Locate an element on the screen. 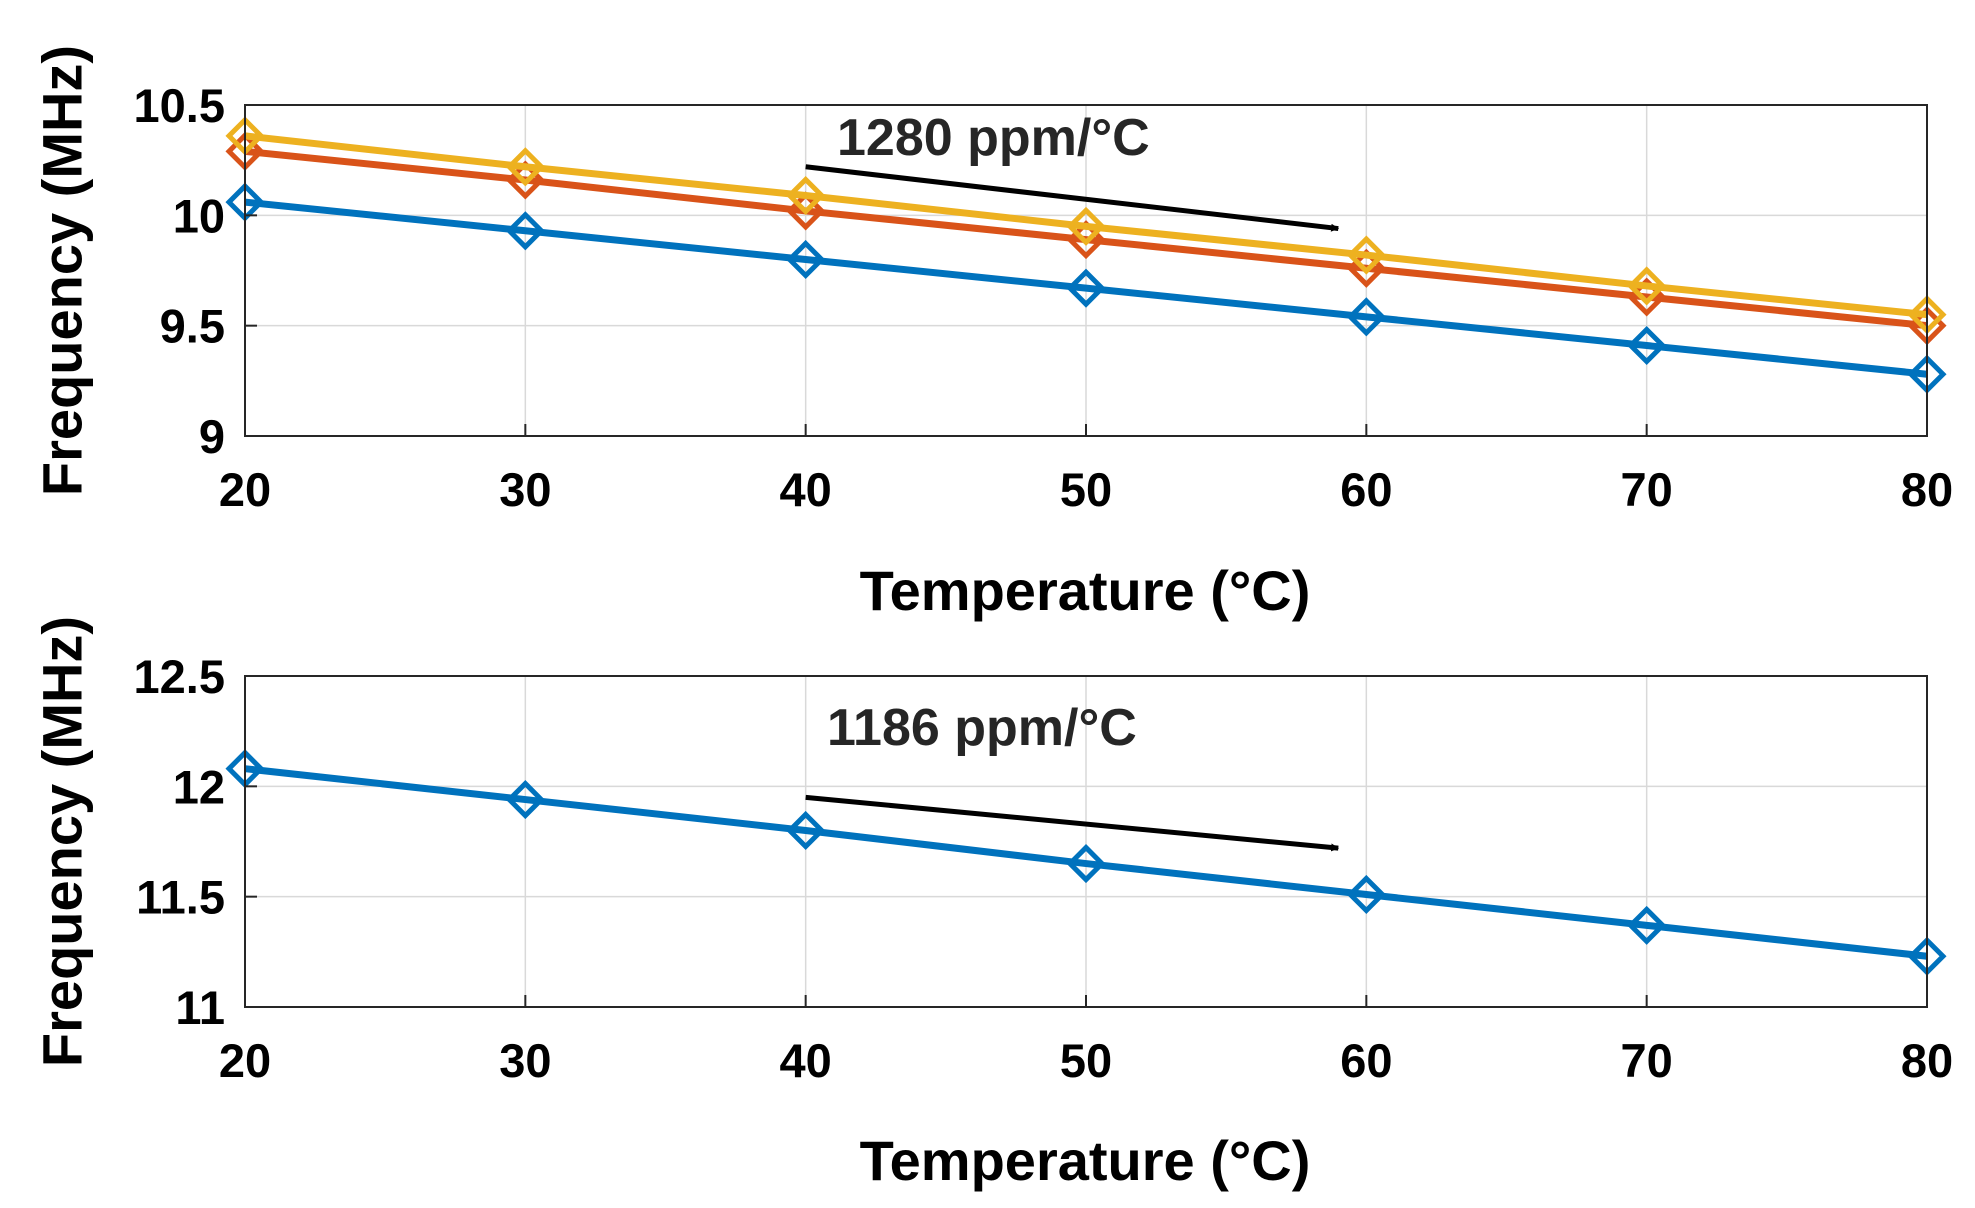 The height and width of the screenshot is (1208, 1975). bottom-x-tick-label: 40 is located at coordinates (806, 1060).